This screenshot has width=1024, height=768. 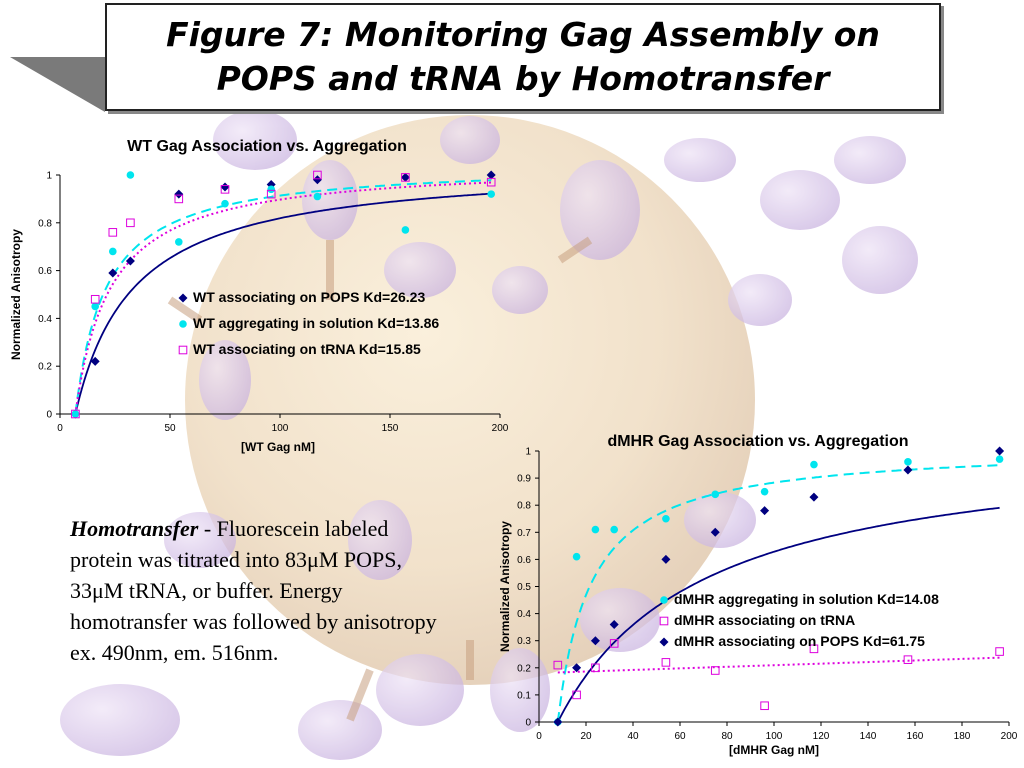 What do you see at coordinates (309, 297) in the screenshot?
I see `legend-label: WT associating on POPS Kd=26.23` at bounding box center [309, 297].